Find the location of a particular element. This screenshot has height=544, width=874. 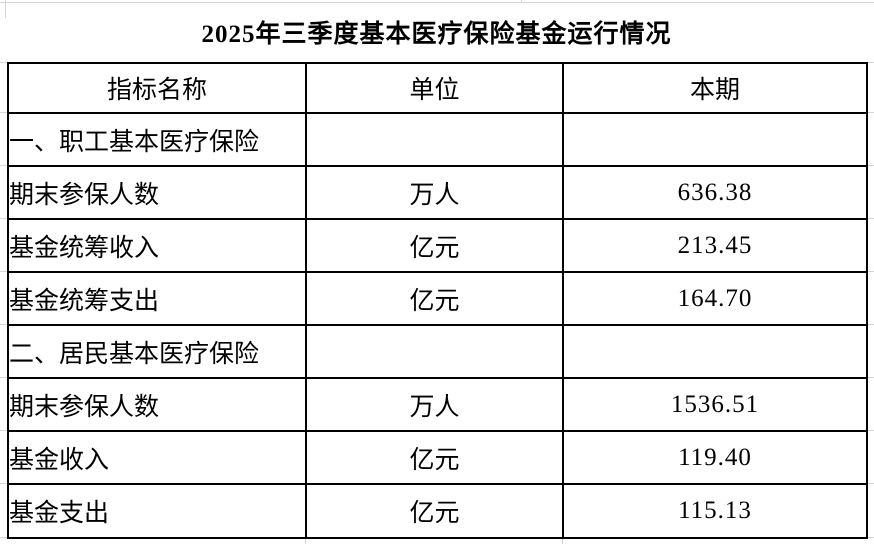

column-header-period: 本期 is located at coordinates (715, 88).